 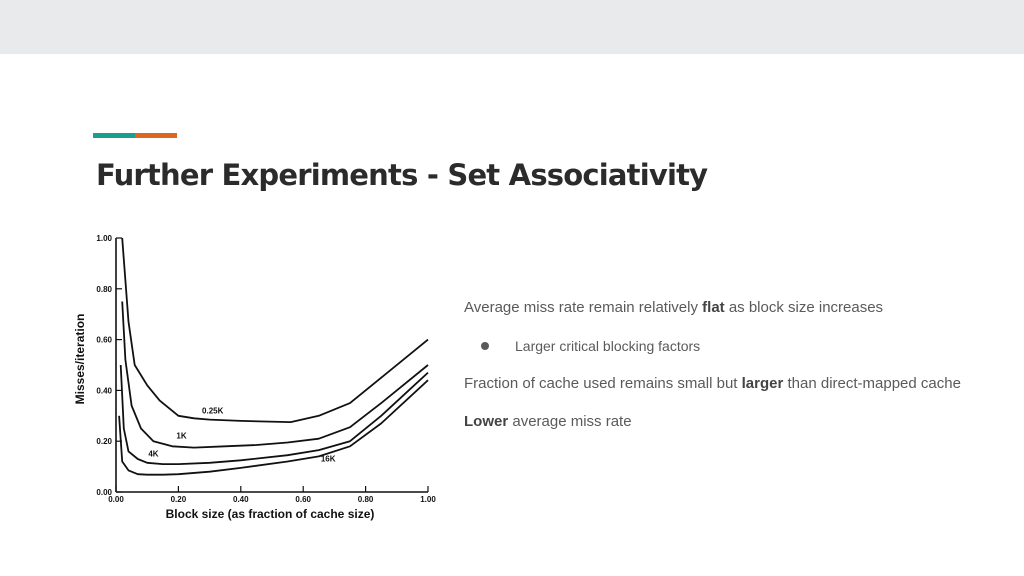 I want to click on y-tick-label: 0.40, so click(x=104, y=390).